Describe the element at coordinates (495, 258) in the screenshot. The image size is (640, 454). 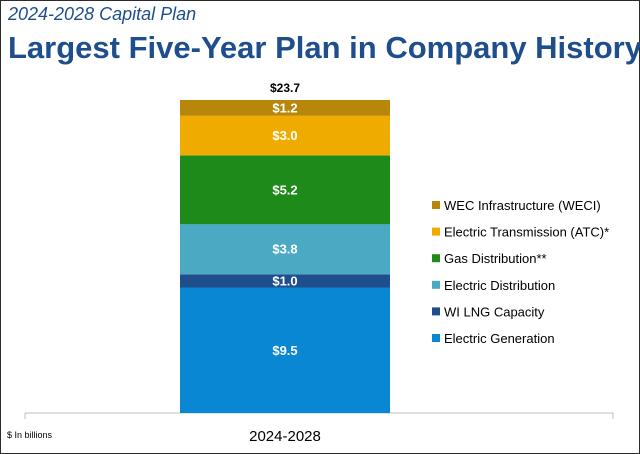
I see `legend-label-2: Gas Distribution**` at that location.